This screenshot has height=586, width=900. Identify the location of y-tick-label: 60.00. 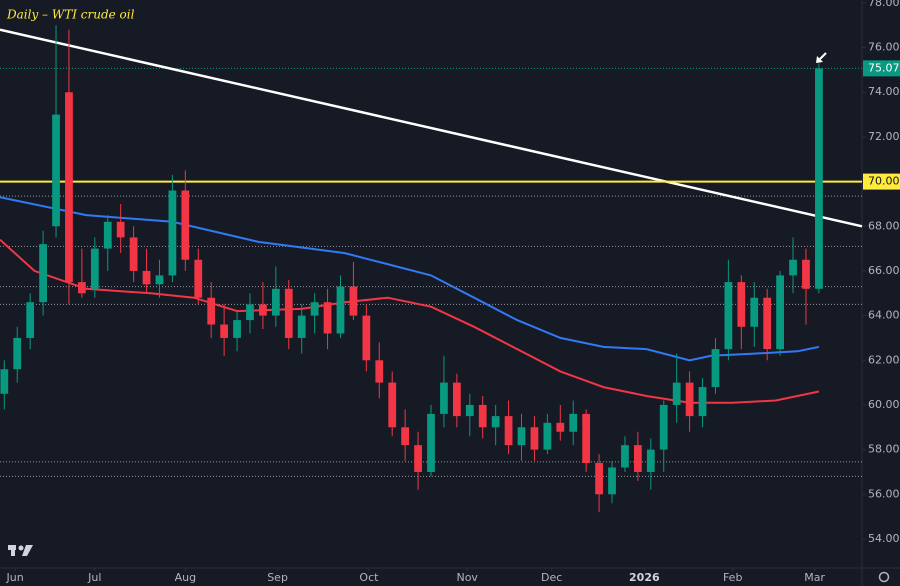
(884, 404).